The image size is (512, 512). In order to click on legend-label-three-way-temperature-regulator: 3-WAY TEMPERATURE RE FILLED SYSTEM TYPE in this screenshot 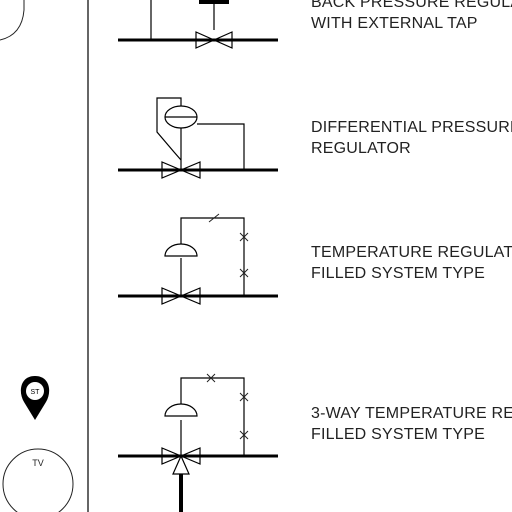, I will do `click(411, 424)`.